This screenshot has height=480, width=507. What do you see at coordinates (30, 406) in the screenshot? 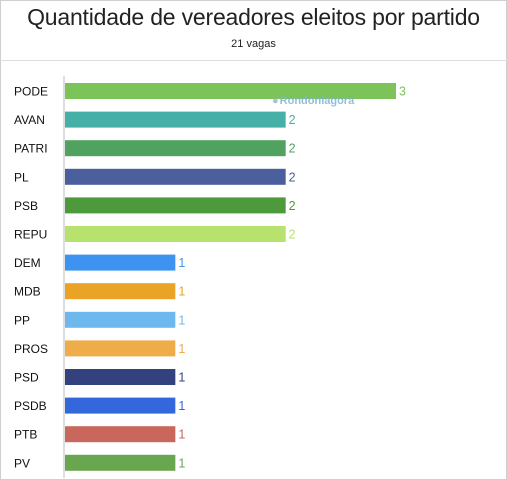
I see `category-label: PSDB` at bounding box center [30, 406].